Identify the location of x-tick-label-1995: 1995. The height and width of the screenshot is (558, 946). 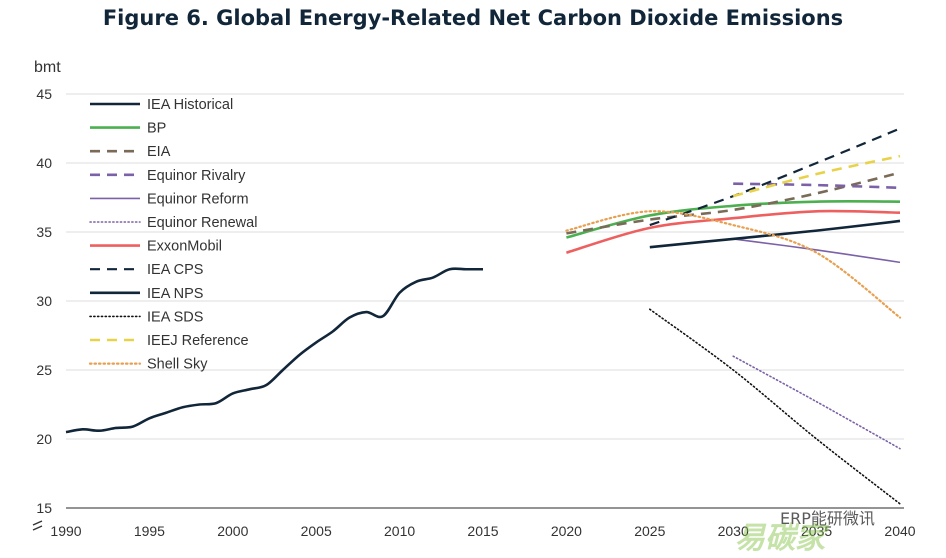
(149, 531).